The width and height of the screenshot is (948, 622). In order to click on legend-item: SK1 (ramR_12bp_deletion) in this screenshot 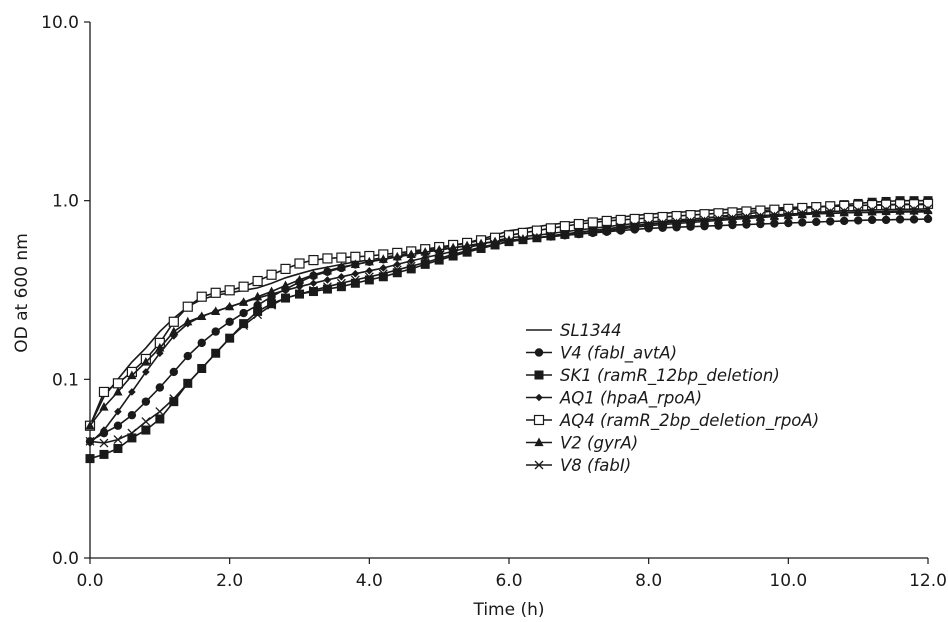, I will do `click(653, 376)`.